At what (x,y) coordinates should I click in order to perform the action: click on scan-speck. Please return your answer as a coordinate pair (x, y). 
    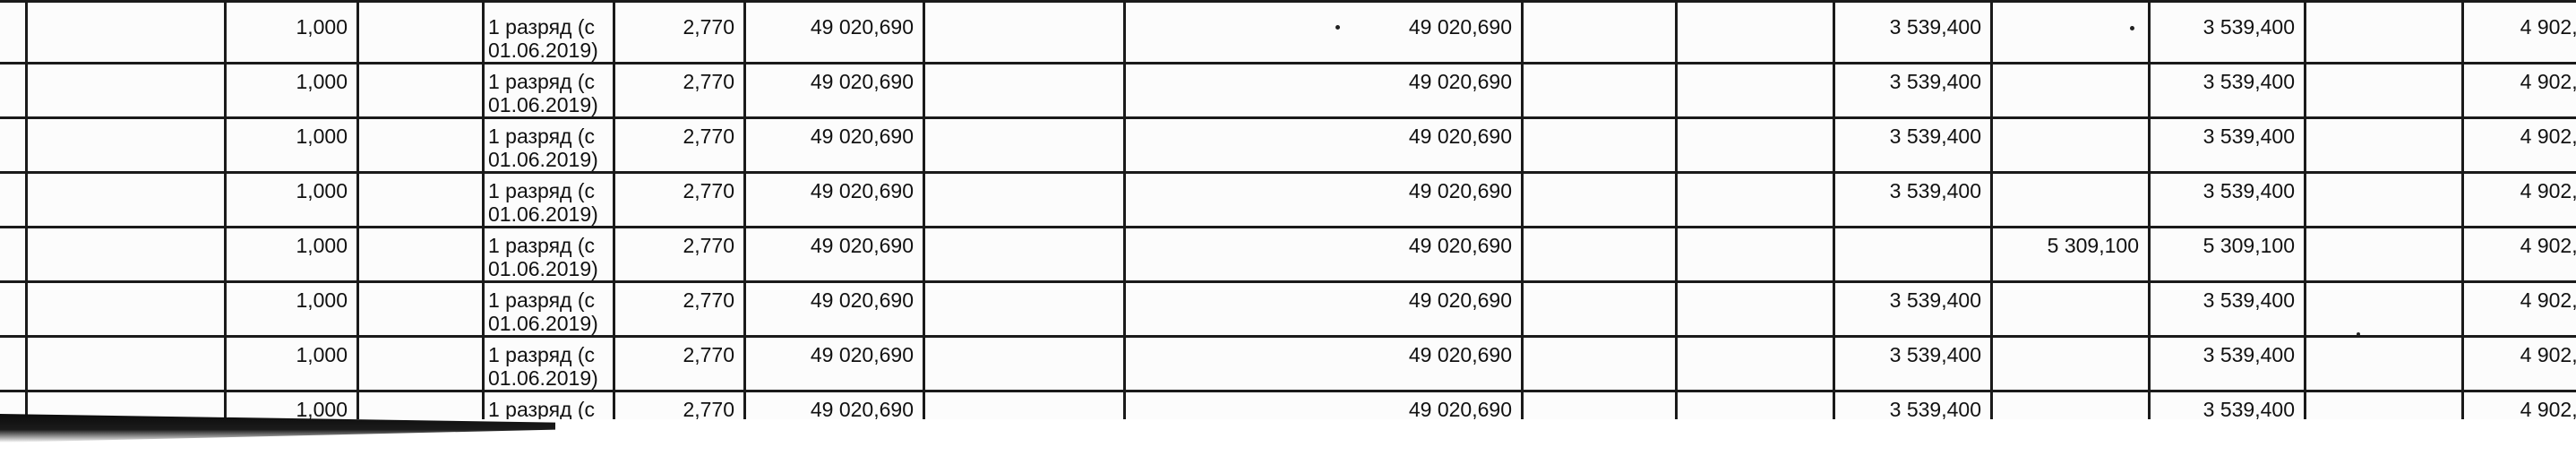
    Looking at the image, I should click on (2132, 28).